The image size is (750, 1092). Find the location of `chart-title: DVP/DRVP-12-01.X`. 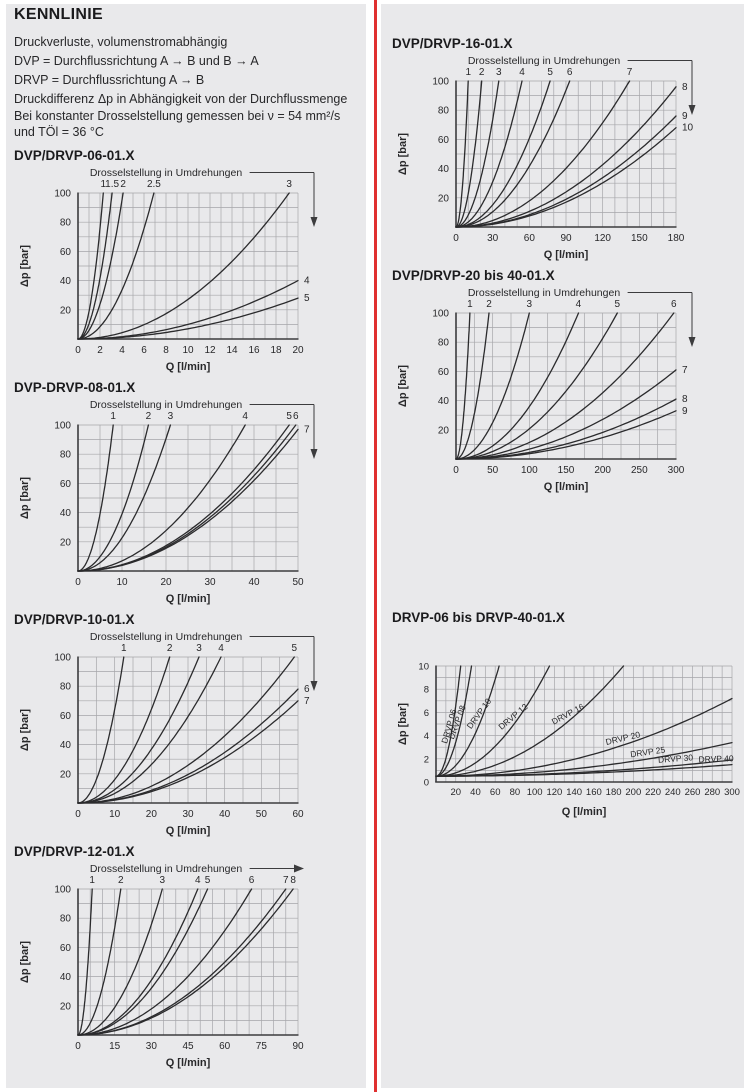

chart-title: DVP/DRVP-12-01.X is located at coordinates (74, 851).